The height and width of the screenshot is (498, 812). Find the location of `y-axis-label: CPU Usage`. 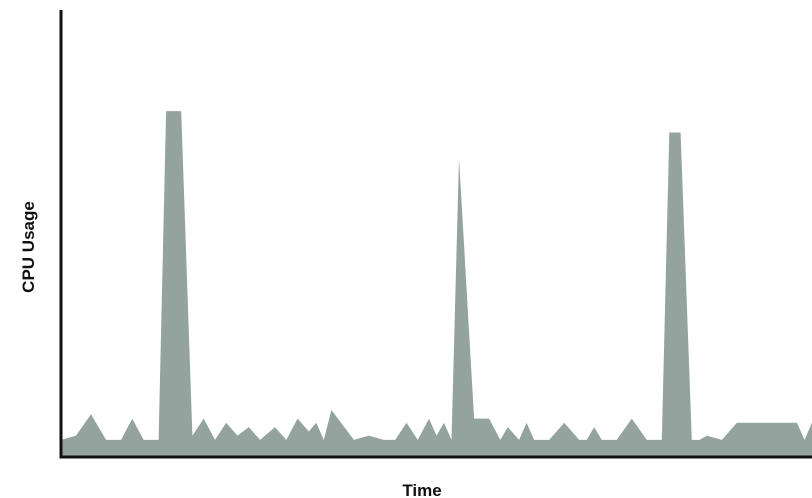

y-axis-label: CPU Usage is located at coordinates (28, 247).